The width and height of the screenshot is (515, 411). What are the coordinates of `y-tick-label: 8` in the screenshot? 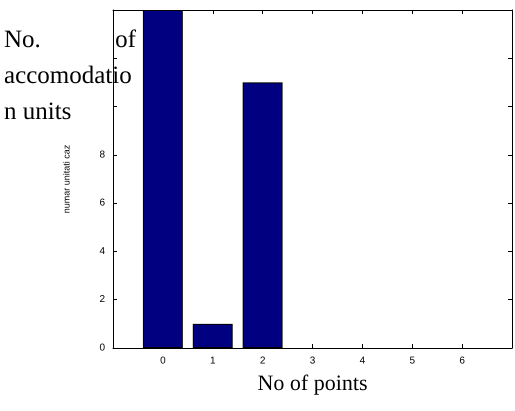 It's located at (102, 154).